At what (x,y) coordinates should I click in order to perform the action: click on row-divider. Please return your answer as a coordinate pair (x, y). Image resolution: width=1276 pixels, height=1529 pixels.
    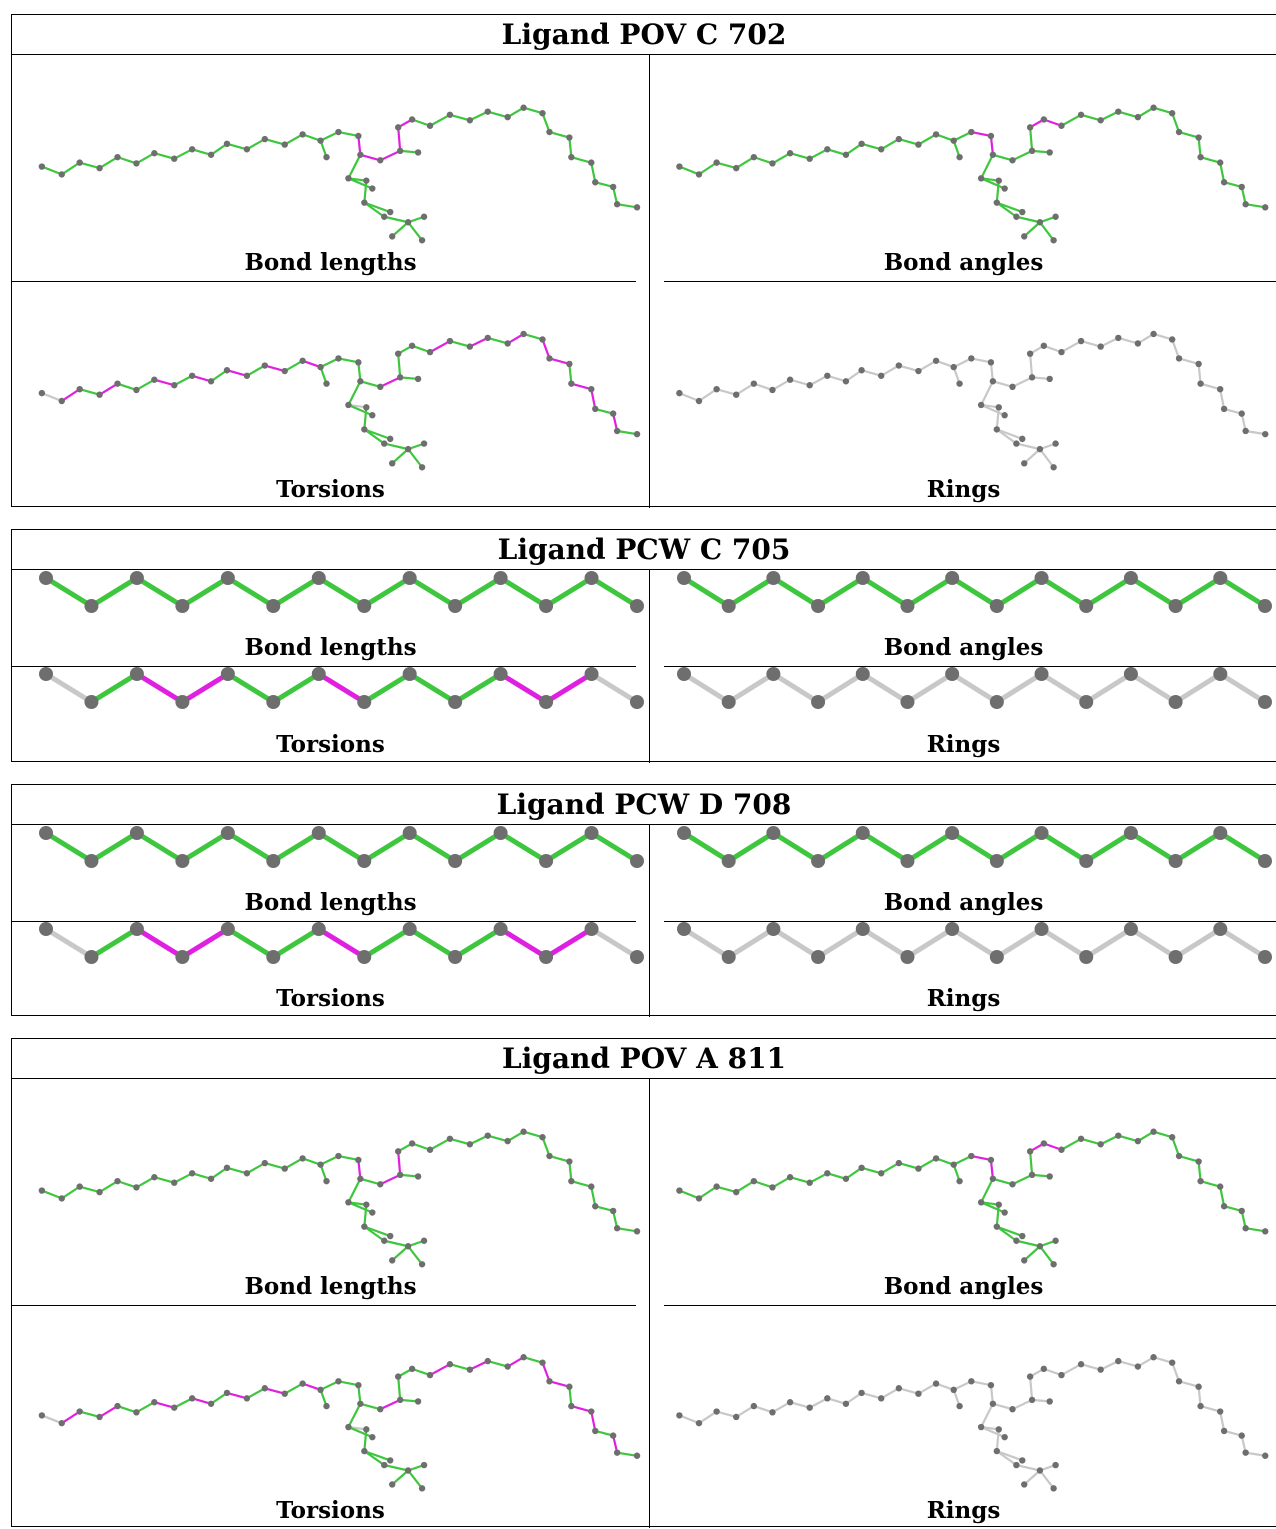
    Looking at the image, I should click on (970, 666).